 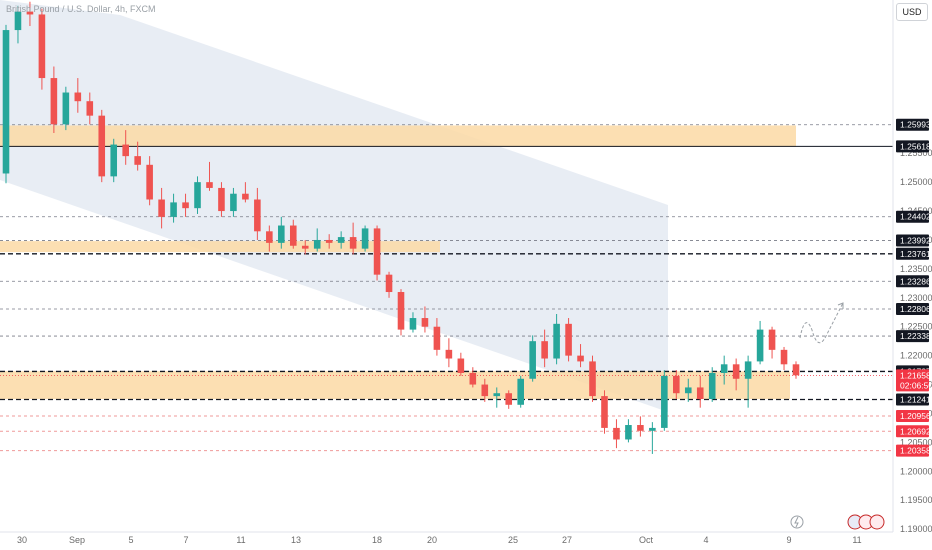 What do you see at coordinates (916, 442) in the screenshot?
I see `price-tick-label: 1.20500` at bounding box center [916, 442].